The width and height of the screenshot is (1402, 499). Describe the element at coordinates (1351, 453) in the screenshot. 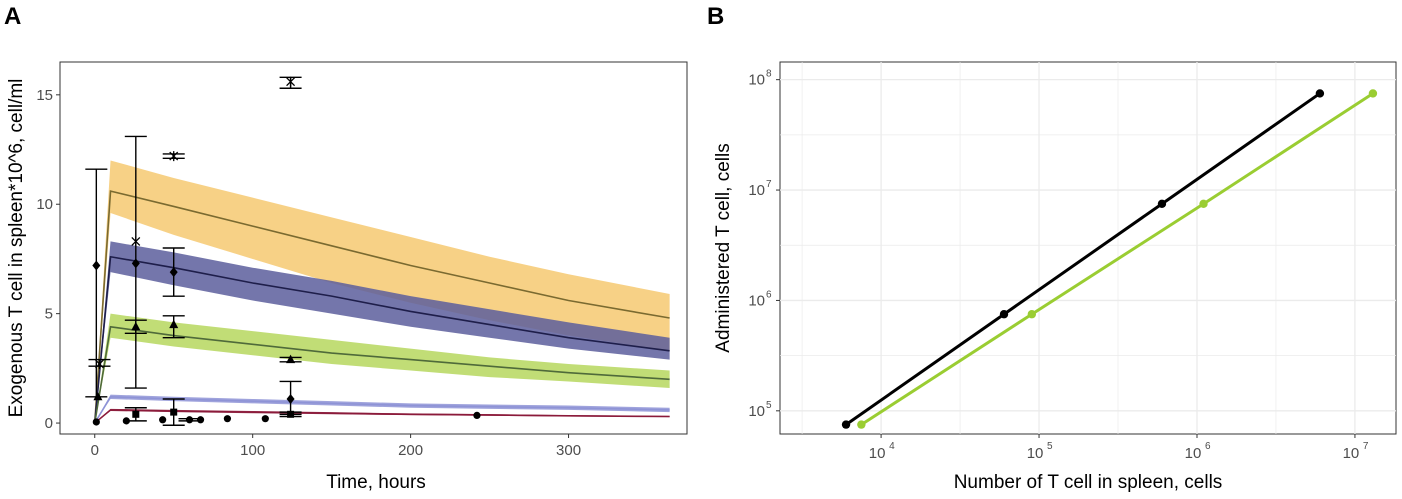

I see `x-tick-label-7: 10` at that location.